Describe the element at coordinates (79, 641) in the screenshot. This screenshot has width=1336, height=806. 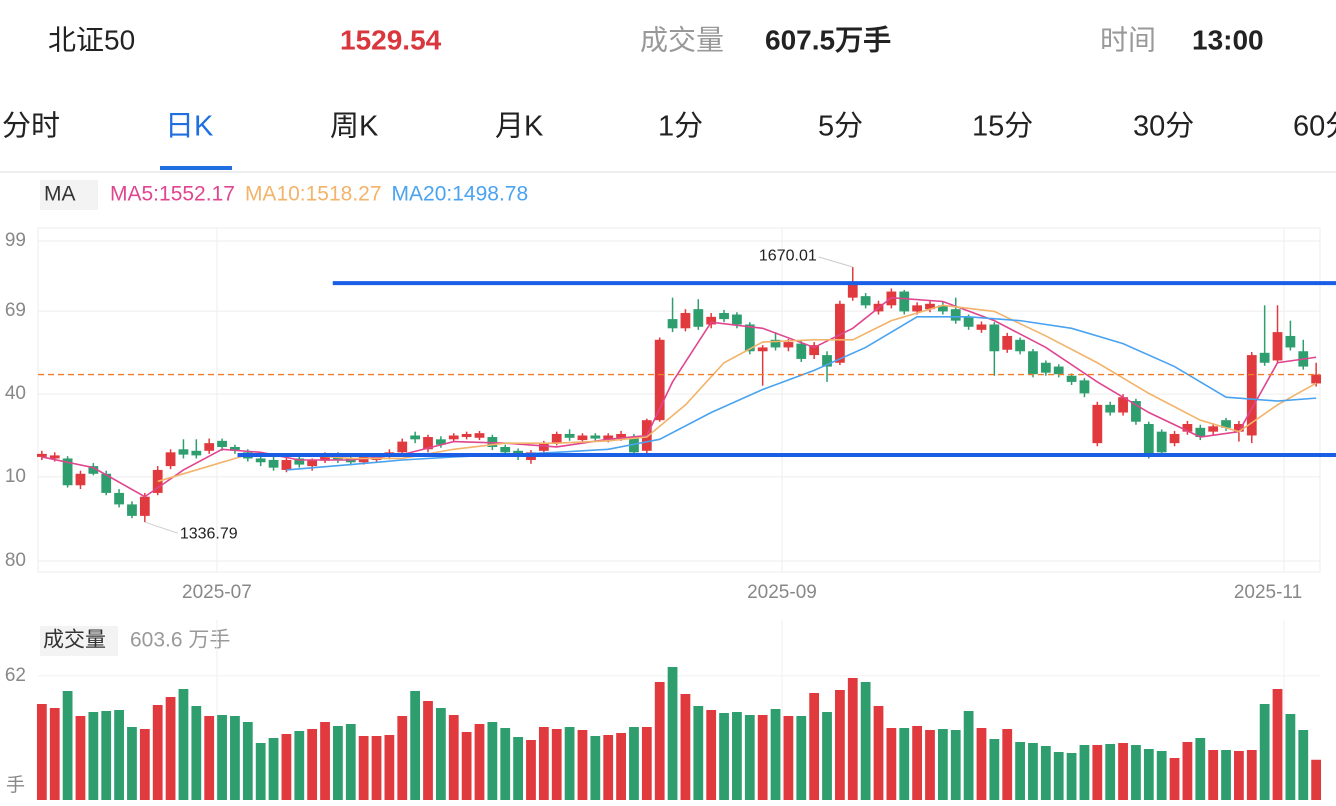
I see `volume-box` at that location.